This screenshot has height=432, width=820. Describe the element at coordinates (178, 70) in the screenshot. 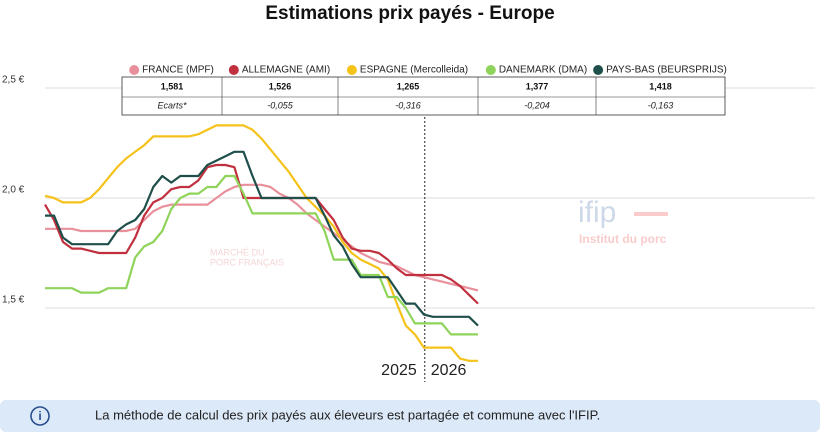

I see `legend-label: FRANCE (MPF)` at that location.